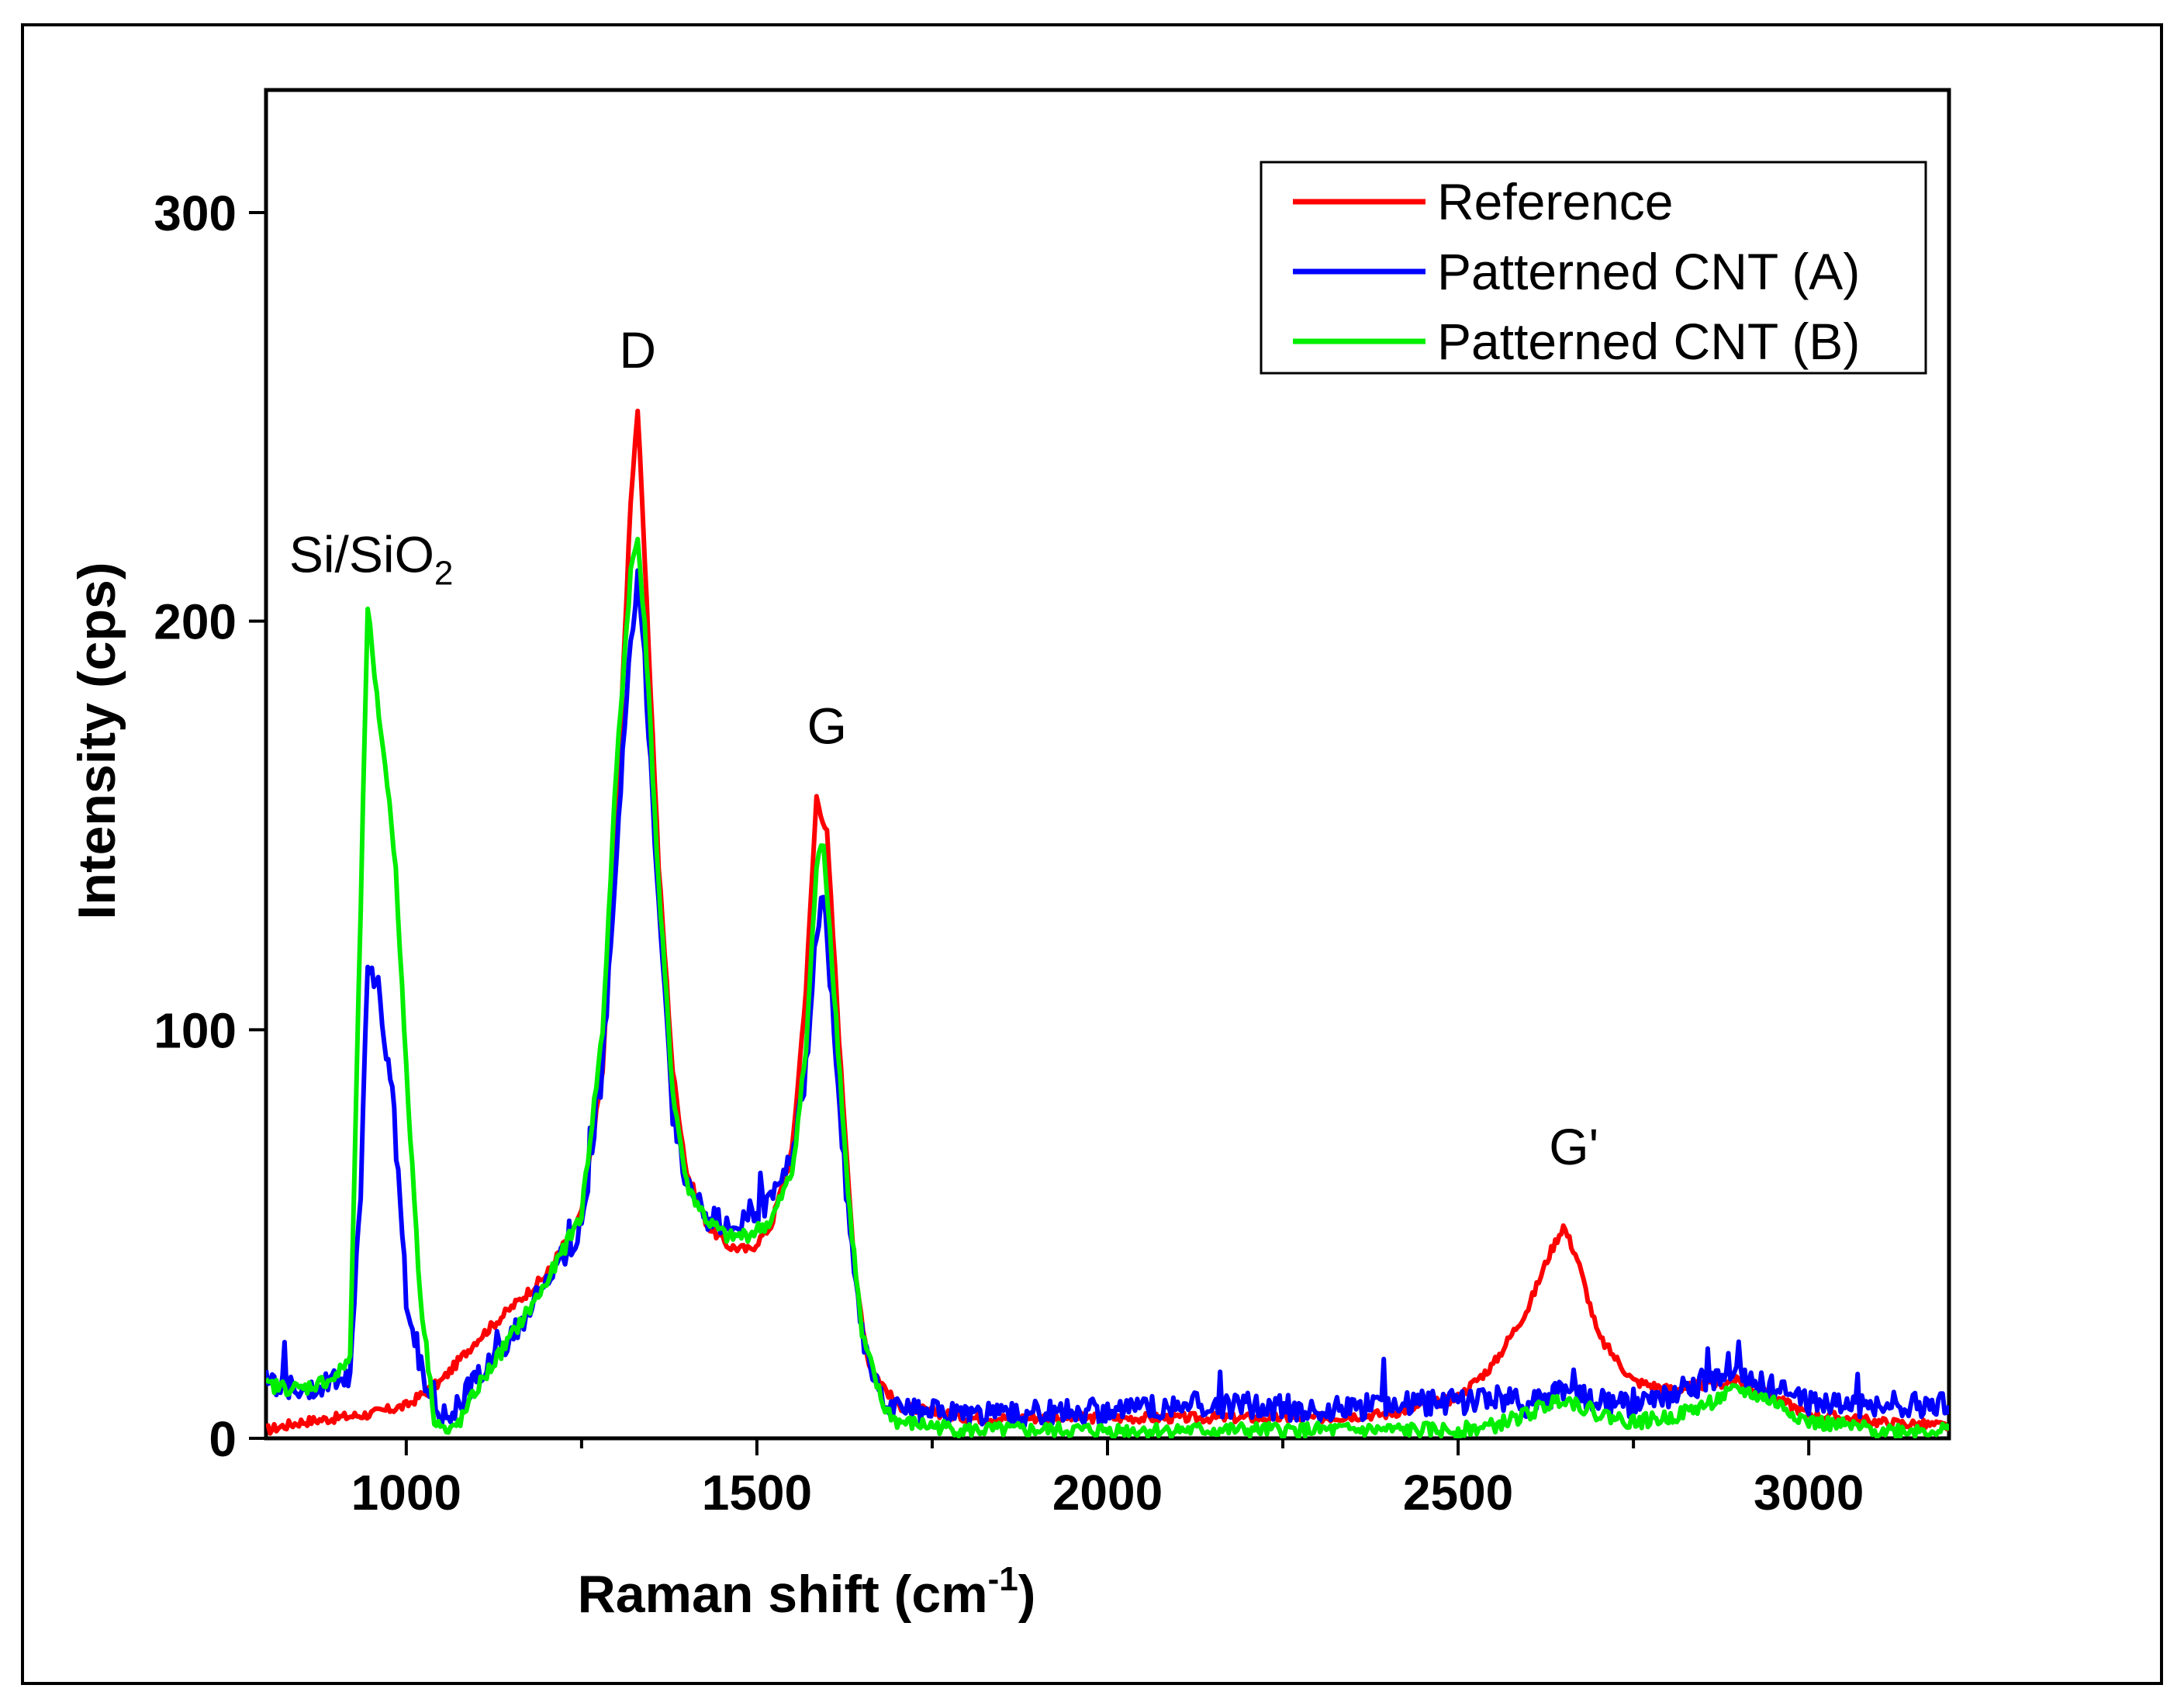  What do you see at coordinates (443, 573) in the screenshot?
I see `peak-label-sub-0: 2` at bounding box center [443, 573].